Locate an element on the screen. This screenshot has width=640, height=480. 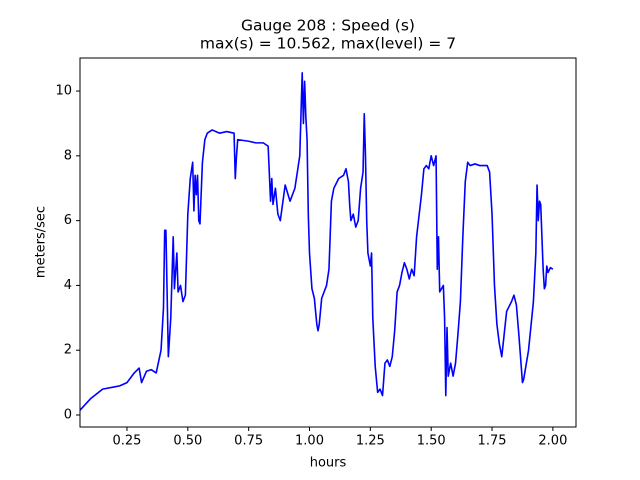
chart-title: Gauge 208 : Speed (s) is located at coordinates (328, 26).